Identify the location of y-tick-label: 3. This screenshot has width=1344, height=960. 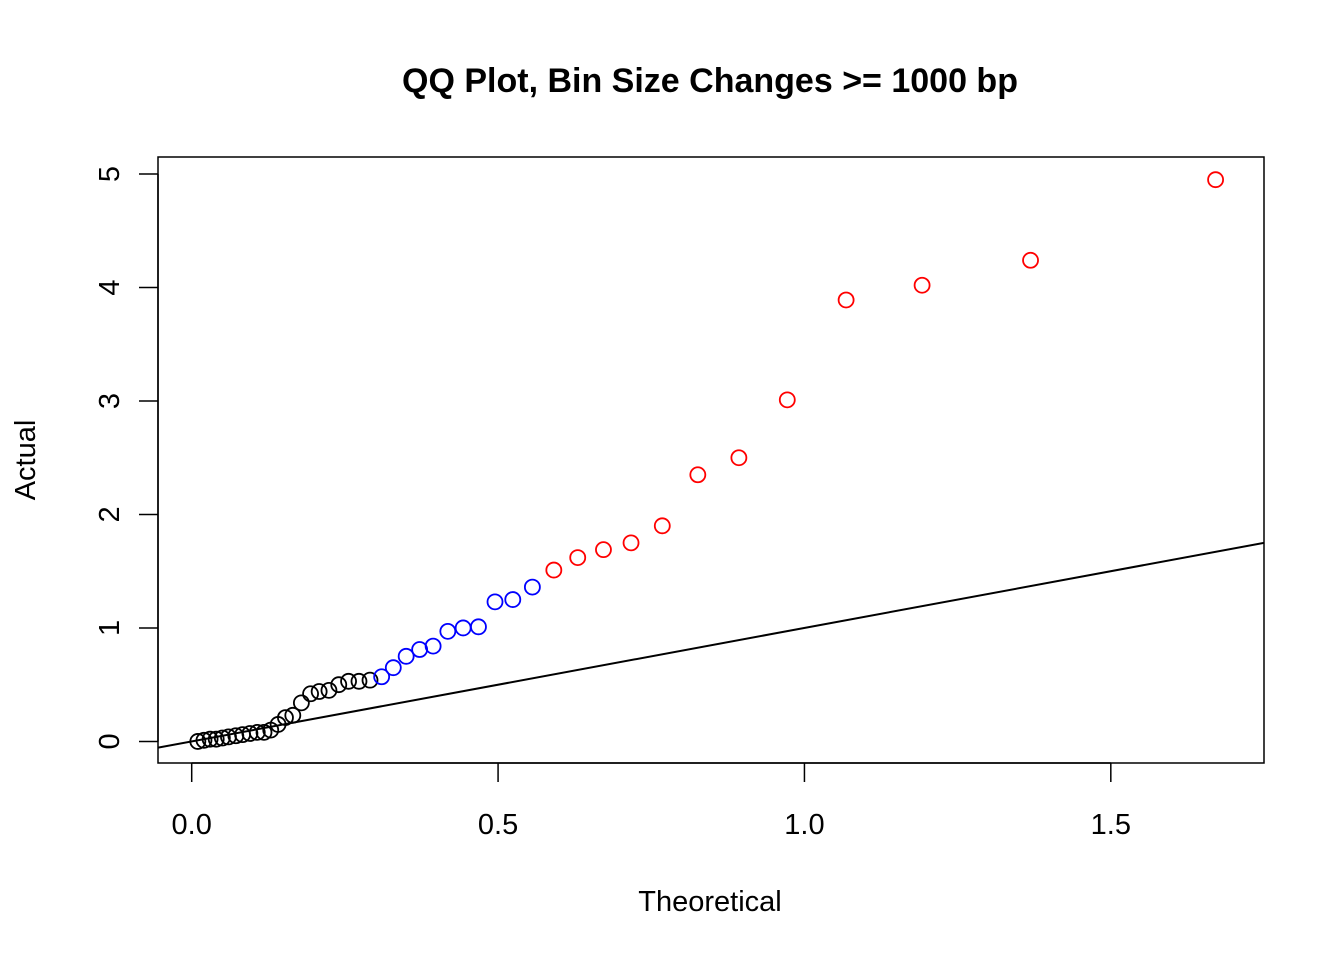
(110, 401).